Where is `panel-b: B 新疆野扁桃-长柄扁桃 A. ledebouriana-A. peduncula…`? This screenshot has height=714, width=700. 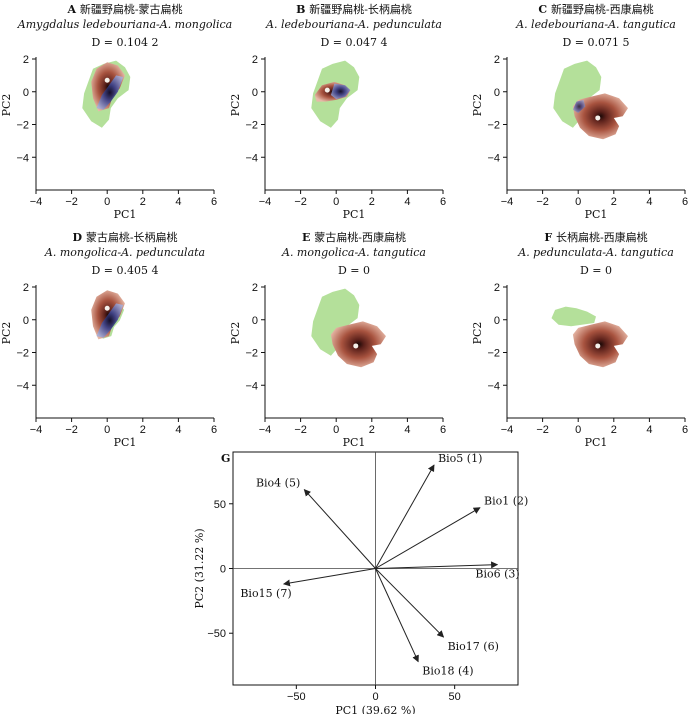
panel-b: B 新疆野扁桃-长柄扁桃 A. ledebouriana-A. peduncula… is located at coordinates (337, 111).